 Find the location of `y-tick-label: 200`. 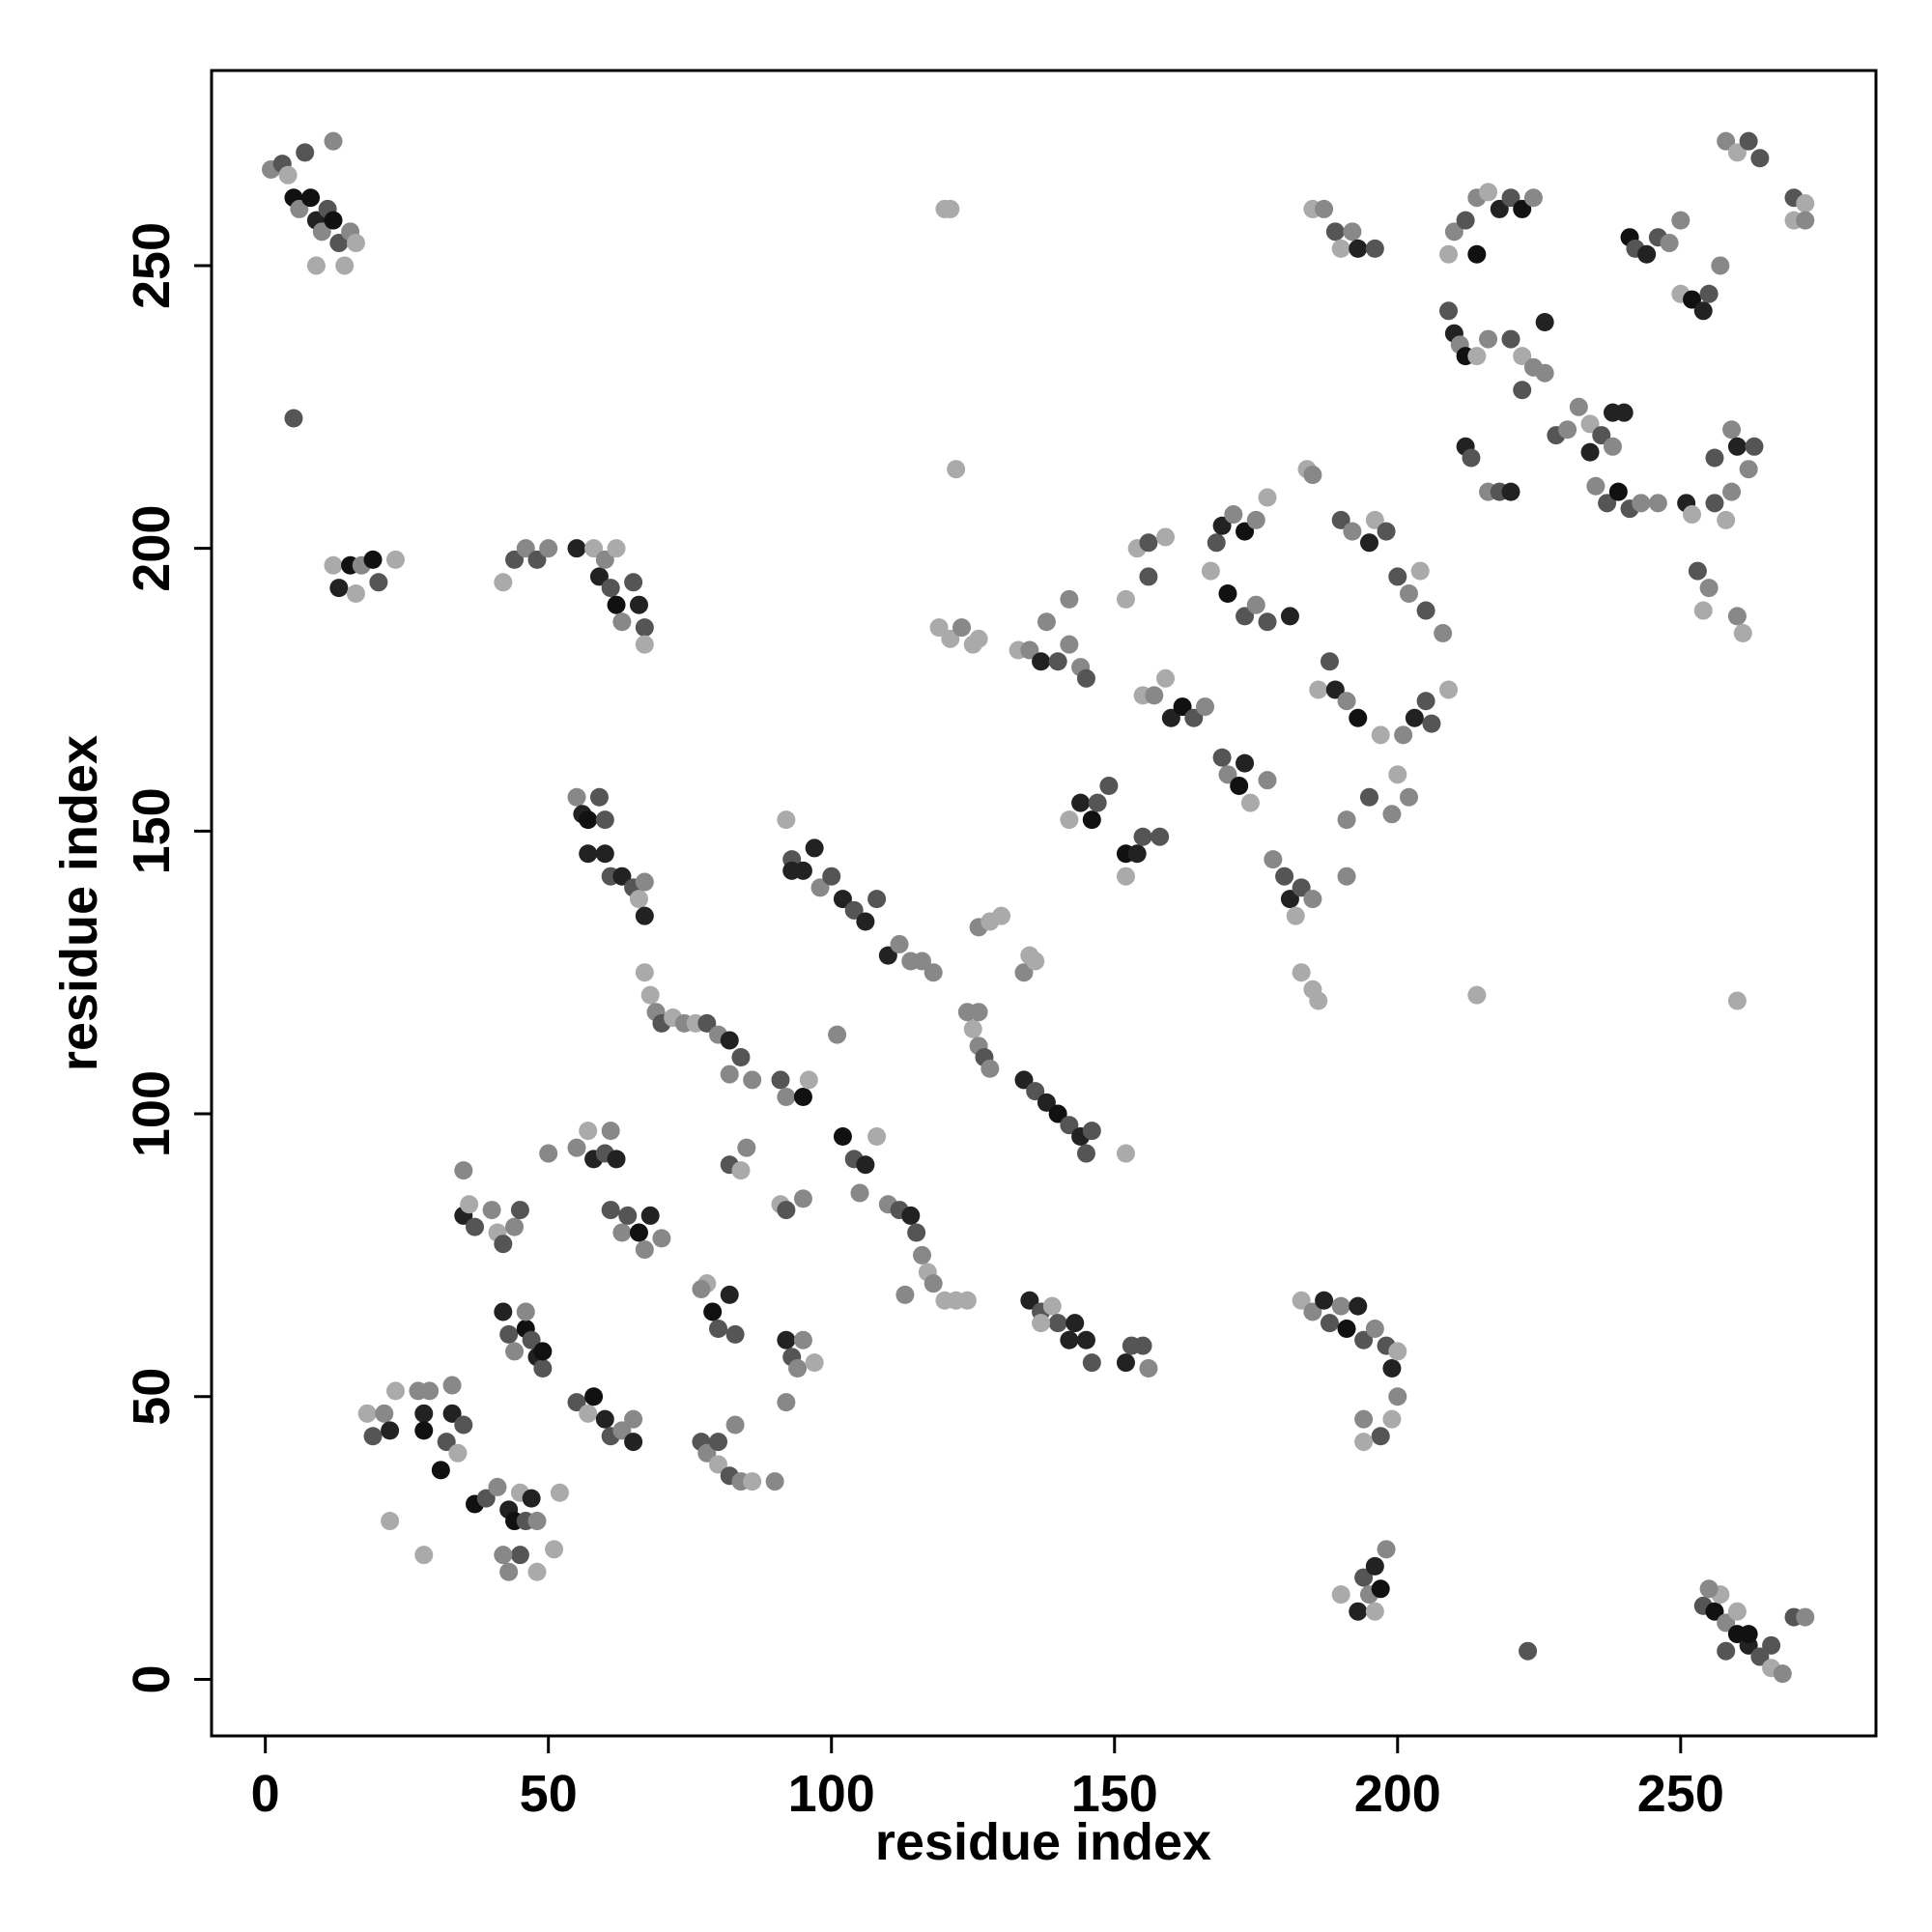

y-tick-label: 200 is located at coordinates (152, 548).